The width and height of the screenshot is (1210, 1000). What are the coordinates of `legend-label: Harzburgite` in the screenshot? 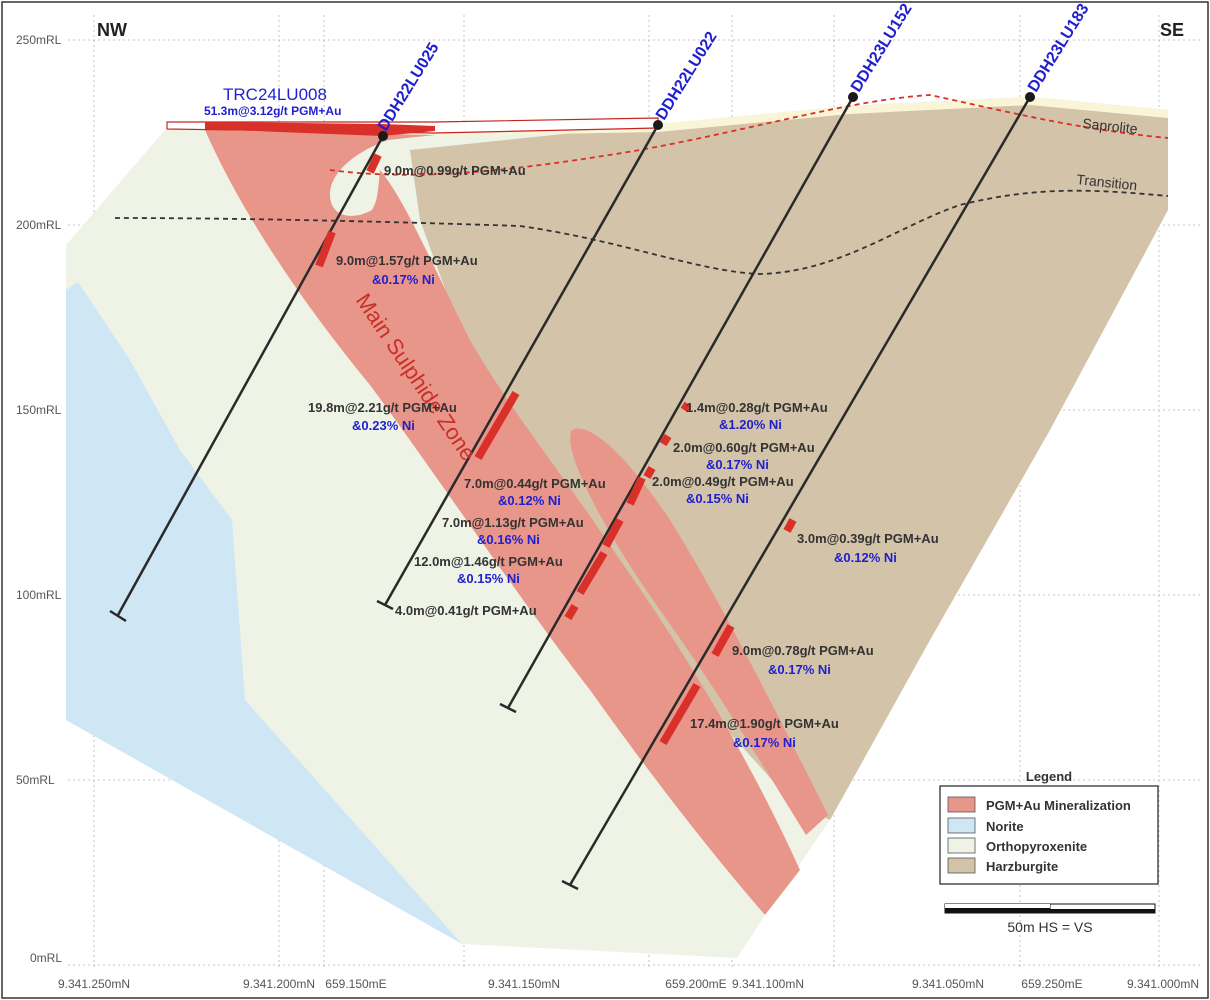 It's located at (1022, 866).